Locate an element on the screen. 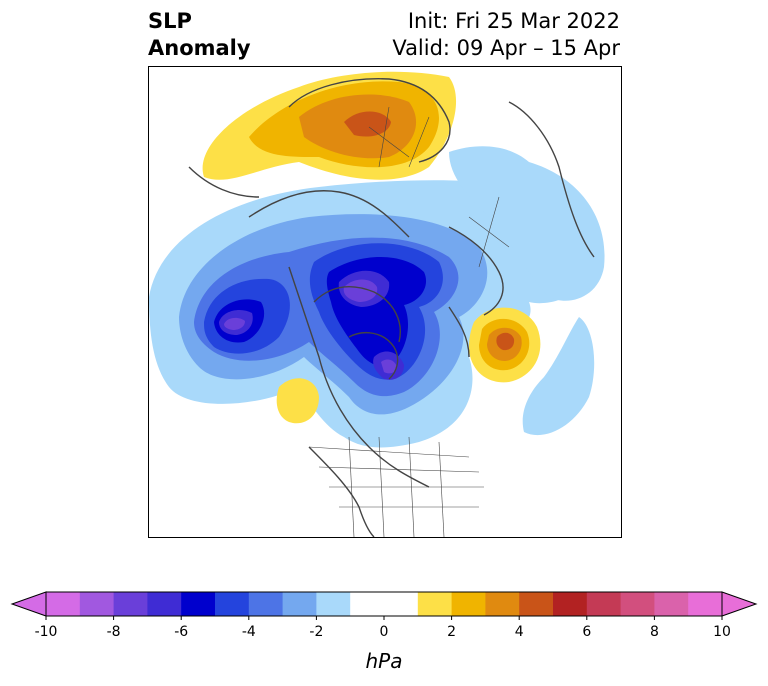  colorbar-ticks: -10 -8 -6 -4 -2 0 2 4 6 8 10 is located at coordinates (383, 628).